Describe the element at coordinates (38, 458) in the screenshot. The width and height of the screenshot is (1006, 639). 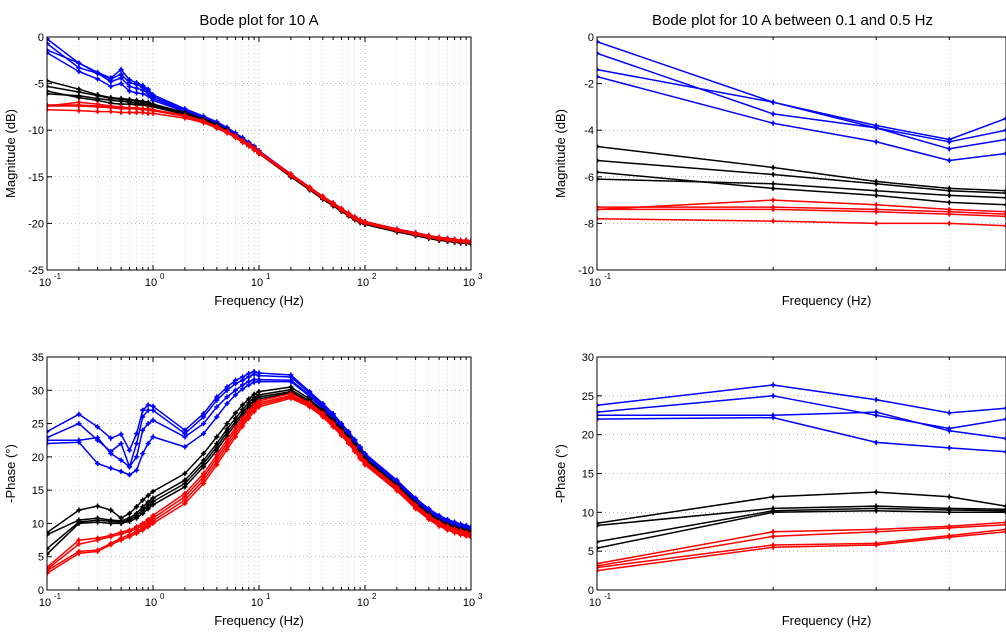
I see `y-tick-label: 20` at that location.